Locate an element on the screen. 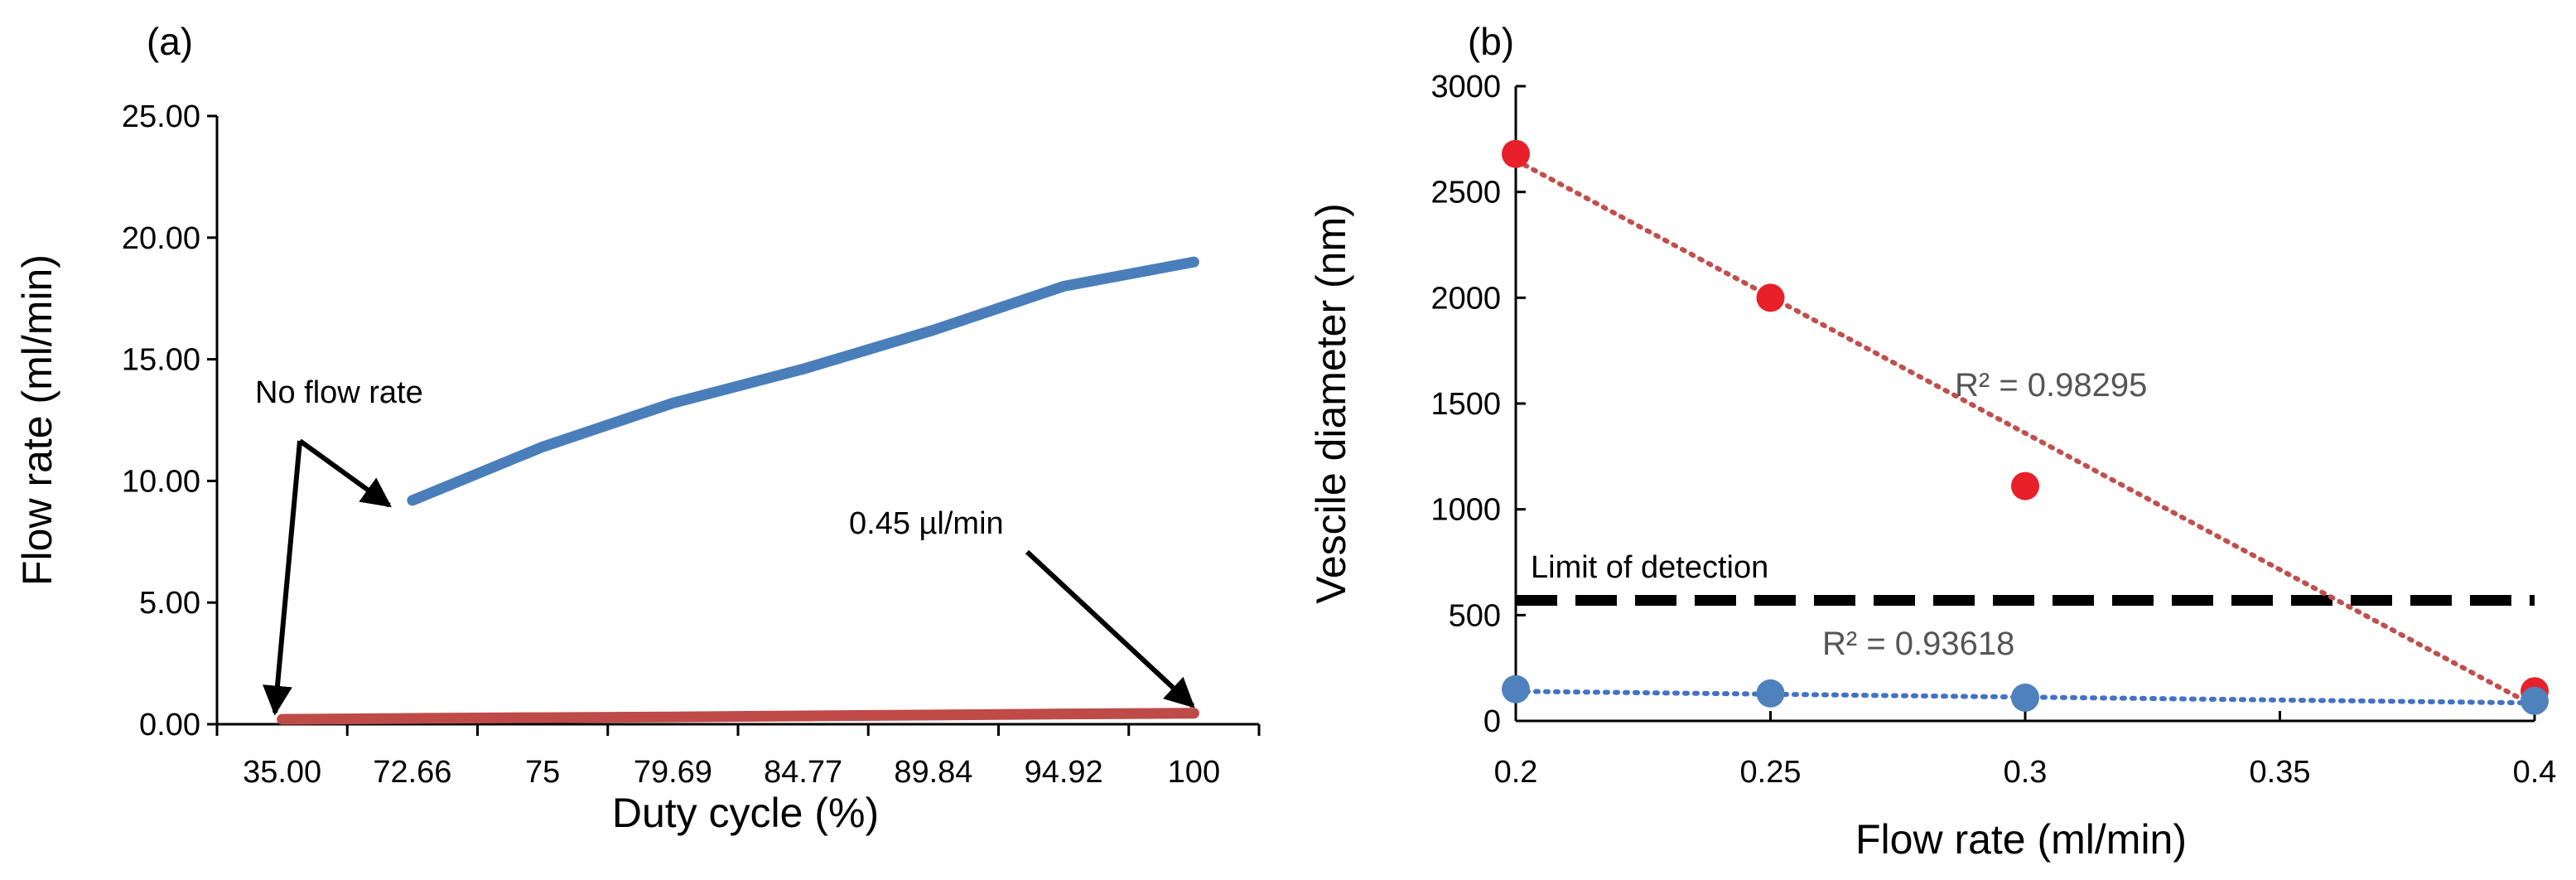  chart-a-x-tick-label: 100 is located at coordinates (1194, 772).